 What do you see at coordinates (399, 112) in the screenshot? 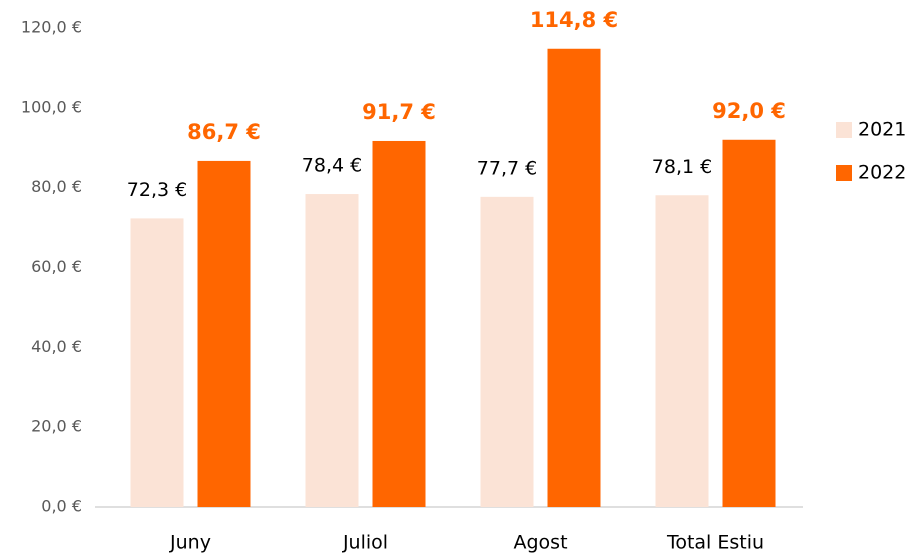
I see `value-label: 91,7 €` at bounding box center [399, 112].